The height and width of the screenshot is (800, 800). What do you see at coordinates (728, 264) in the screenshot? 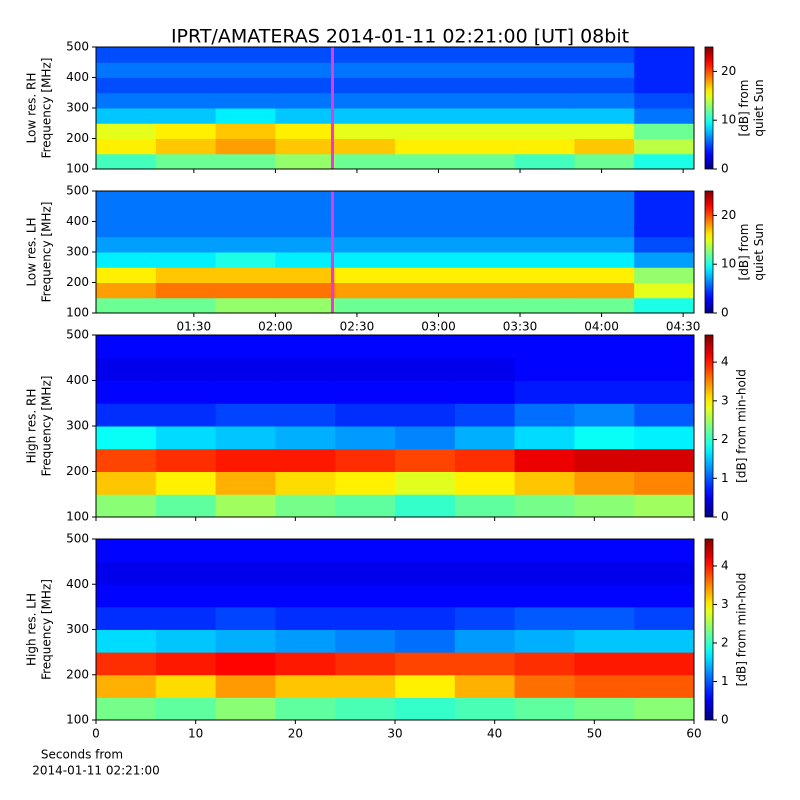
I see `colorbar-tick-label: 10` at bounding box center [728, 264].